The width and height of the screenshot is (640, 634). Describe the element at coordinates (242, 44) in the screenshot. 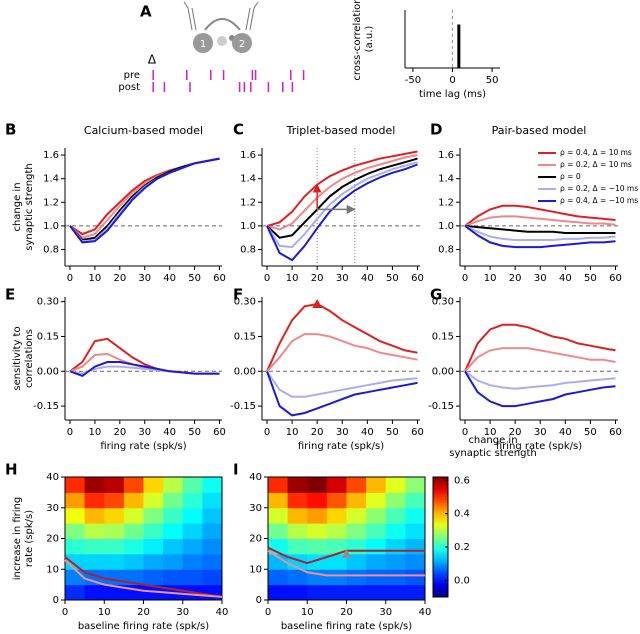

I see `neuron-label: 2` at that location.